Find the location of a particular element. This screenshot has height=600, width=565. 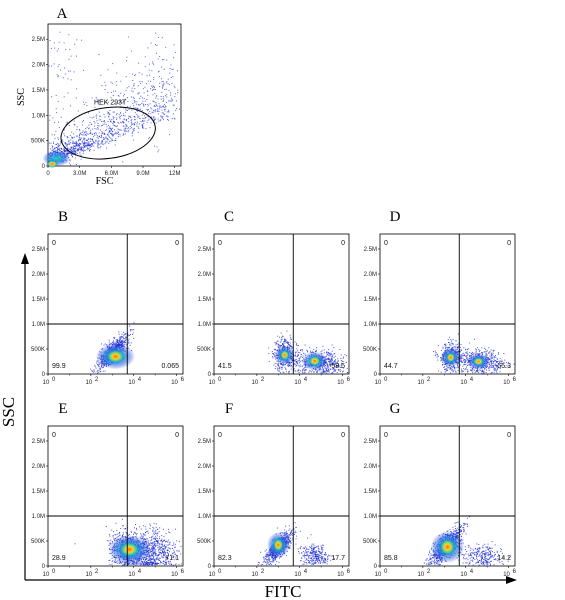

x-tick-label: 6.0M is located at coordinates (111, 174).